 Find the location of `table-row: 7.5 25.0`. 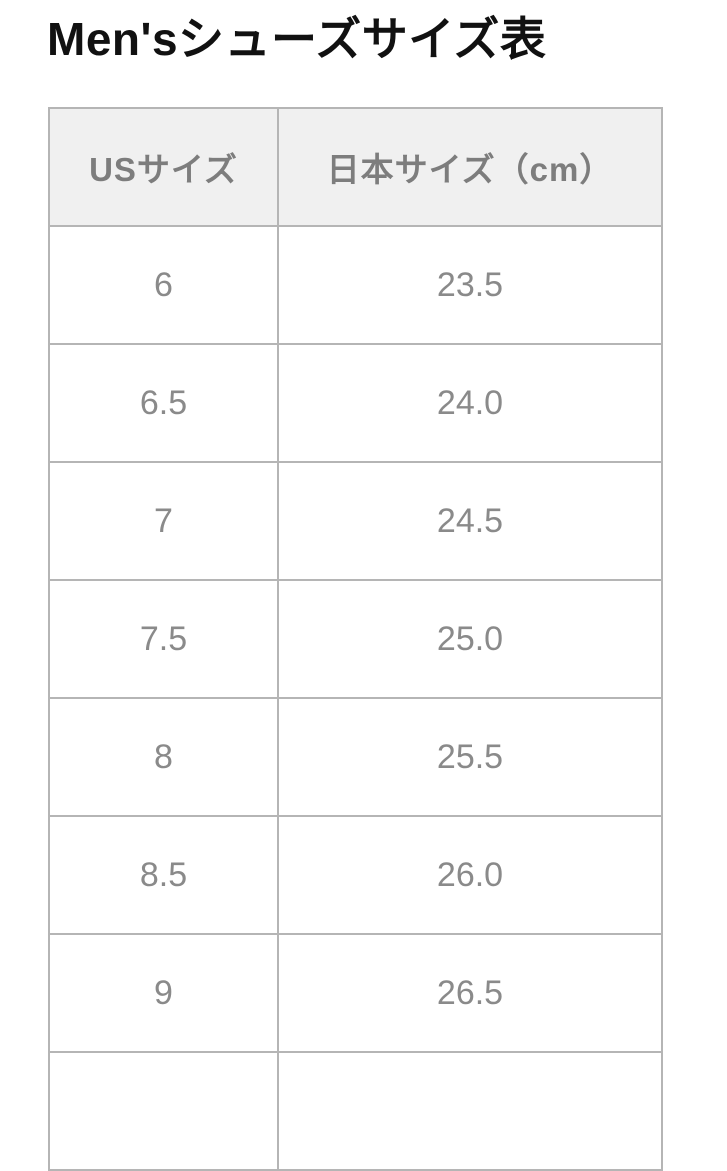

table-row: 7.5 25.0 is located at coordinates (355, 639).